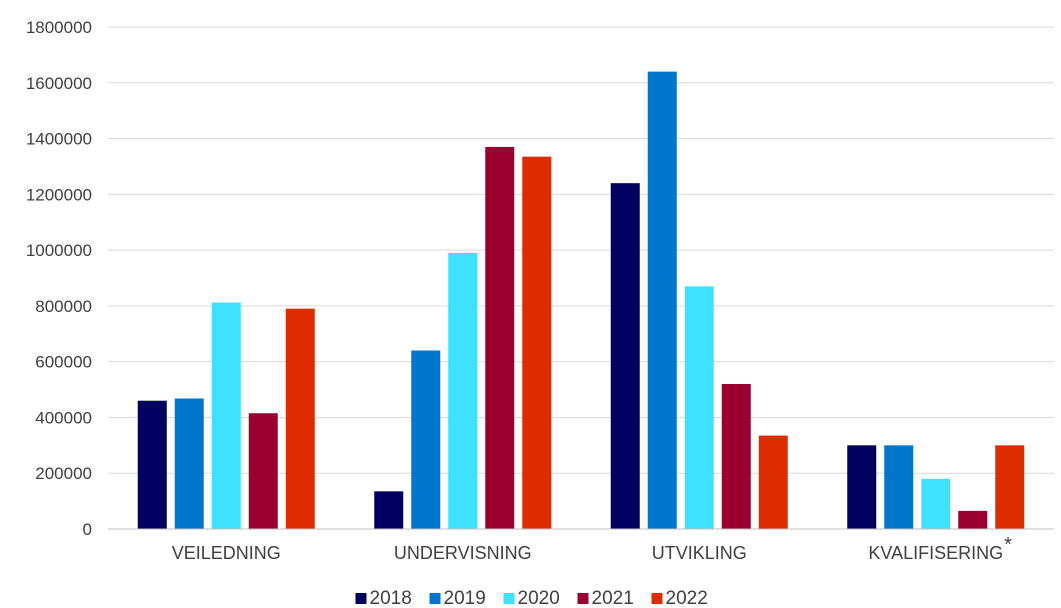 The image size is (1061, 608). I want to click on category-label: UTVIKLING, so click(699, 553).